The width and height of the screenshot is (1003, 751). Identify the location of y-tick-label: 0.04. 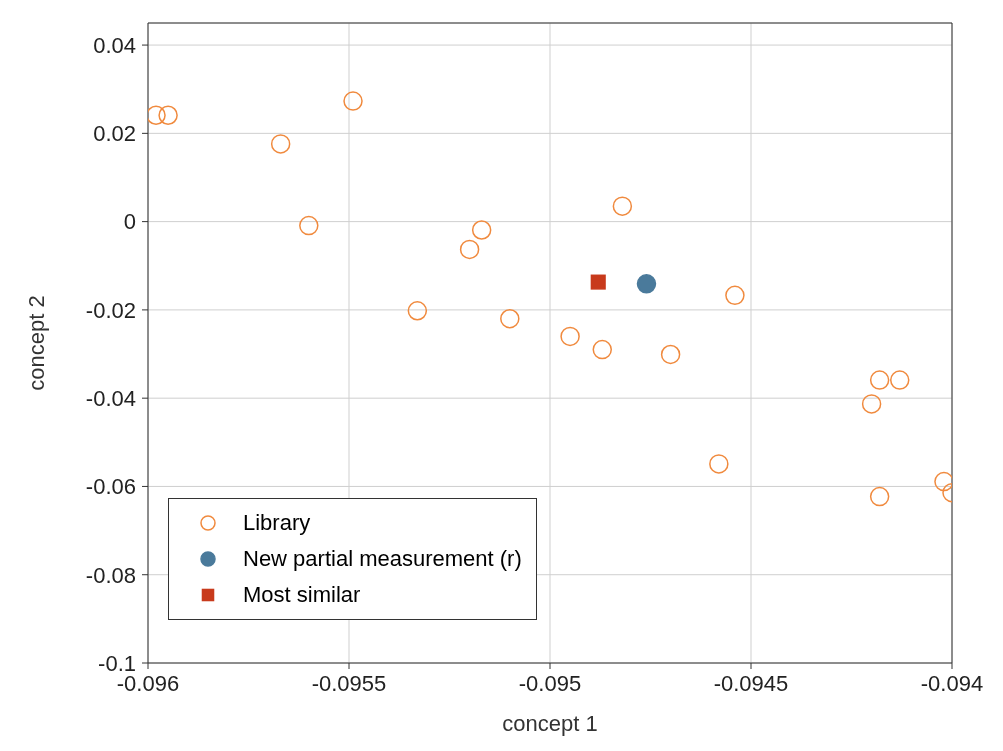
(114, 45).